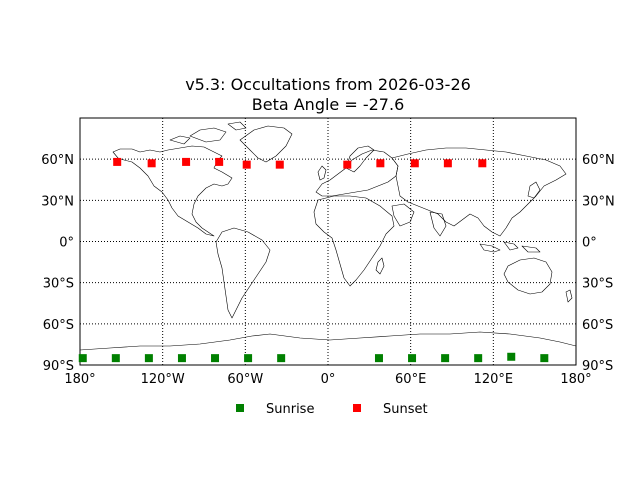 Image resolution: width=640 pixels, height=484 pixels. What do you see at coordinates (57, 201) in the screenshot?
I see `lat-tick-label-left: 30°N` at bounding box center [57, 201].